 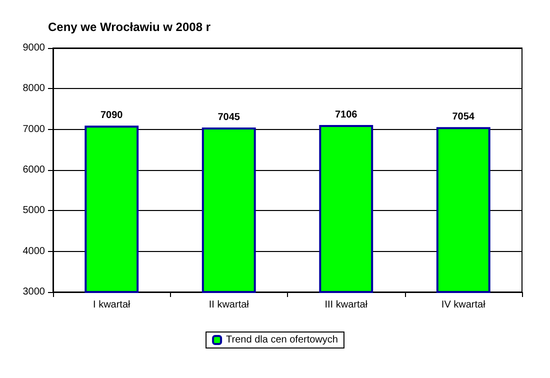 What do you see at coordinates (229, 305) in the screenshot?
I see `x-tick-label: II kwartał` at bounding box center [229, 305].